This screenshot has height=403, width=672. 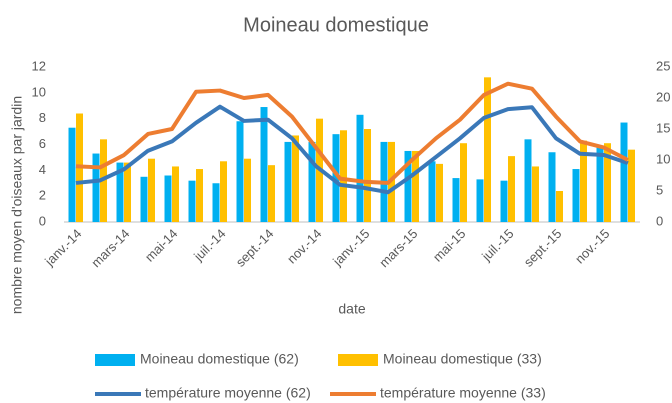 I want to click on x-tick-label: juil.-14, so click(x=209, y=245).